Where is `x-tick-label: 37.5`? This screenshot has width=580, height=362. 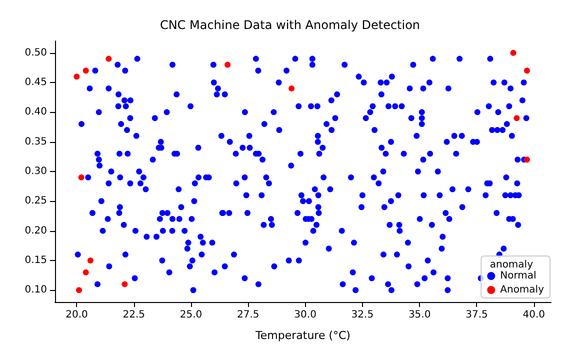 x-tick-label: 37.5 is located at coordinates (477, 315).